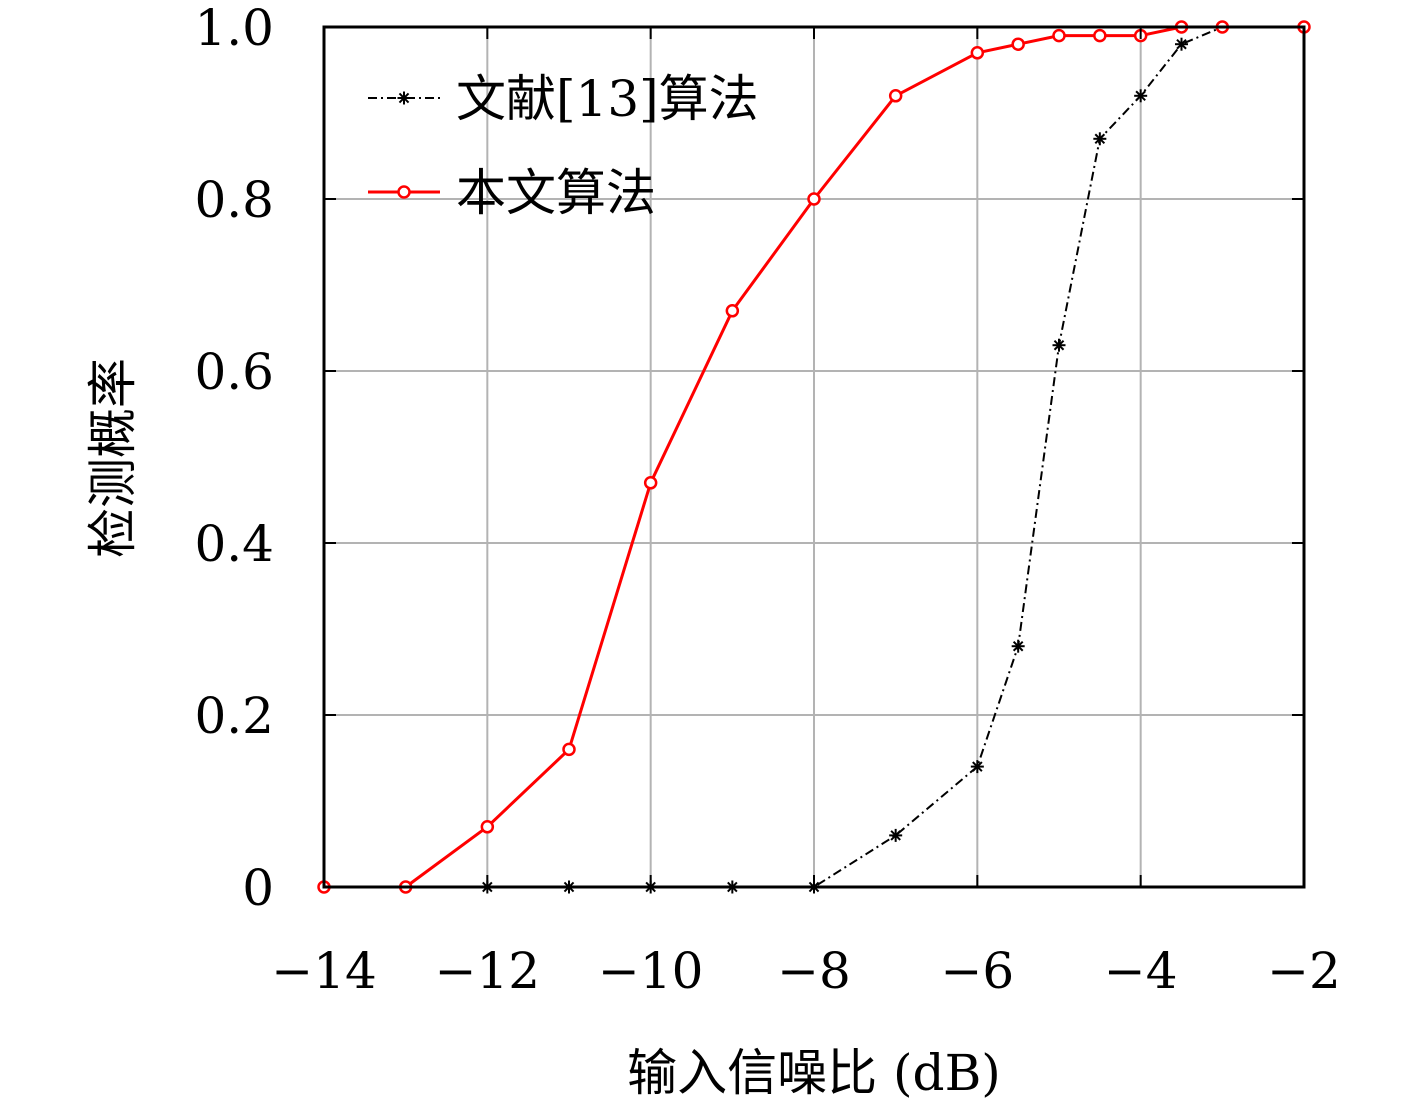 The image size is (1417, 1110). Describe the element at coordinates (113, 458) in the screenshot. I see `y-axis-title: 检测概率` at that location.